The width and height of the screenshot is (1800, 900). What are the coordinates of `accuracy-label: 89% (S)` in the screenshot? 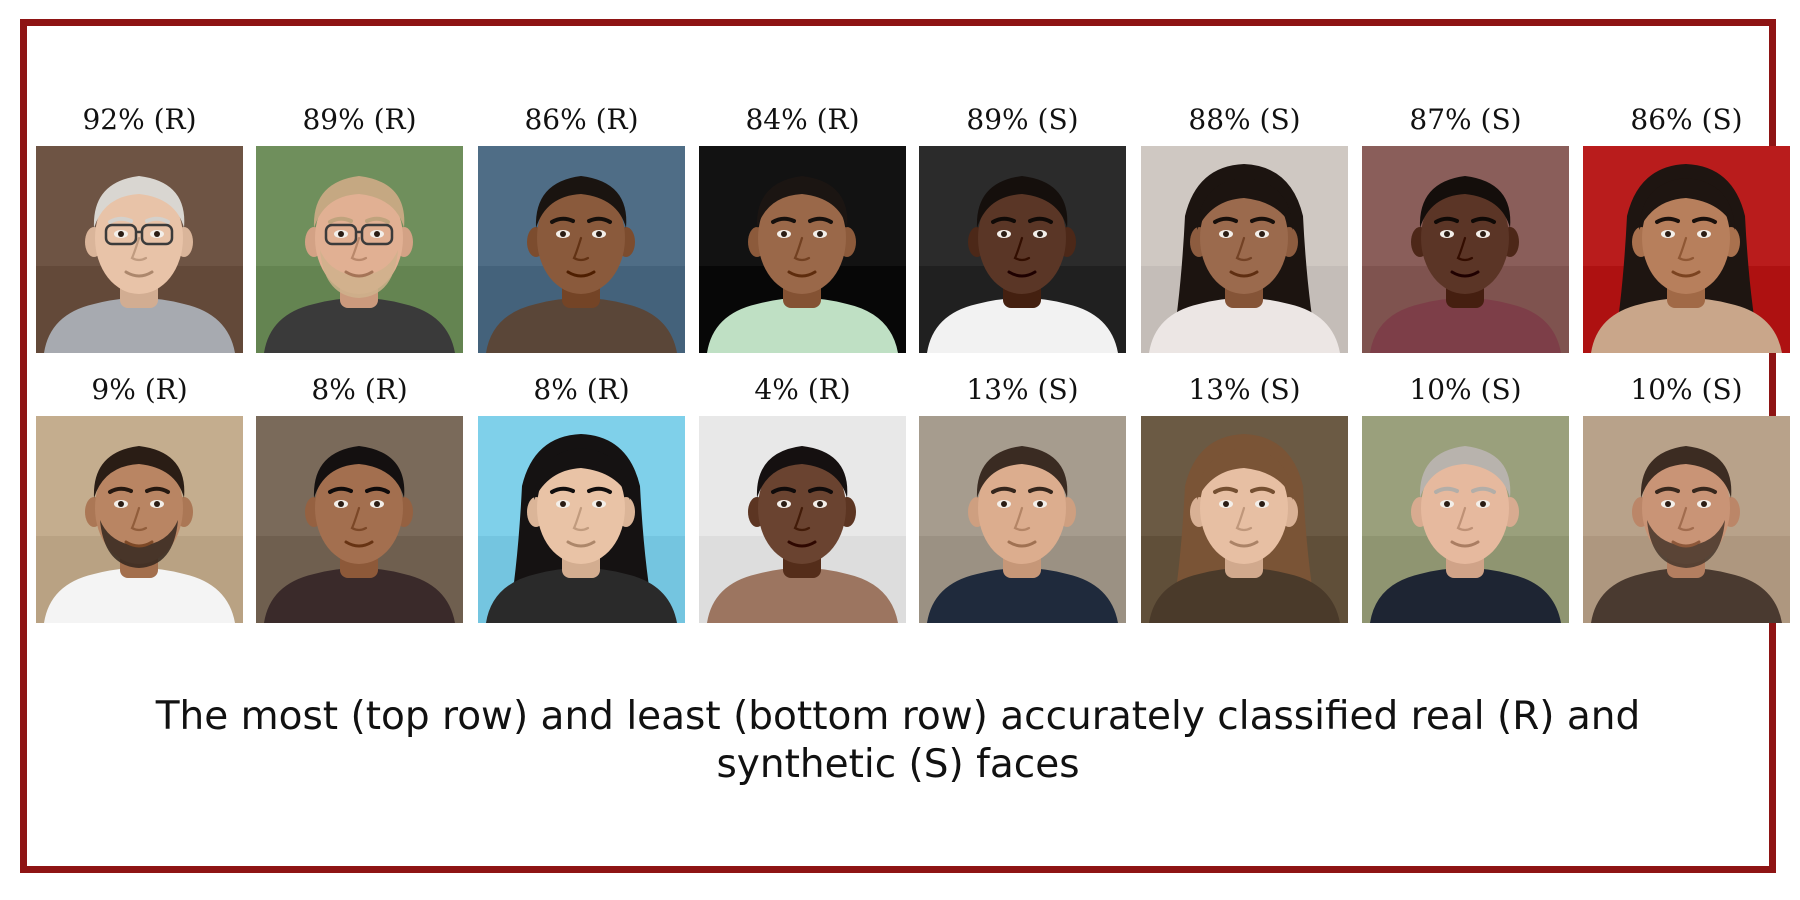 It's located at (1022, 119).